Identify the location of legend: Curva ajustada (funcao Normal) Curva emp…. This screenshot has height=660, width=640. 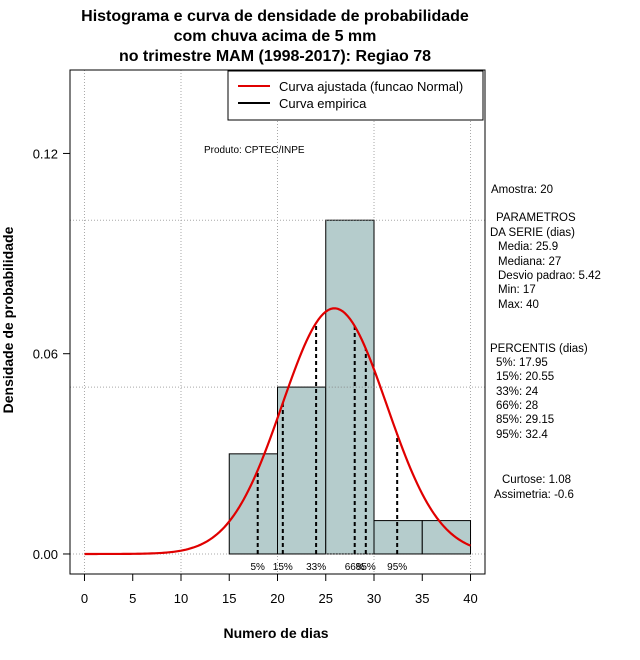
(355, 95).